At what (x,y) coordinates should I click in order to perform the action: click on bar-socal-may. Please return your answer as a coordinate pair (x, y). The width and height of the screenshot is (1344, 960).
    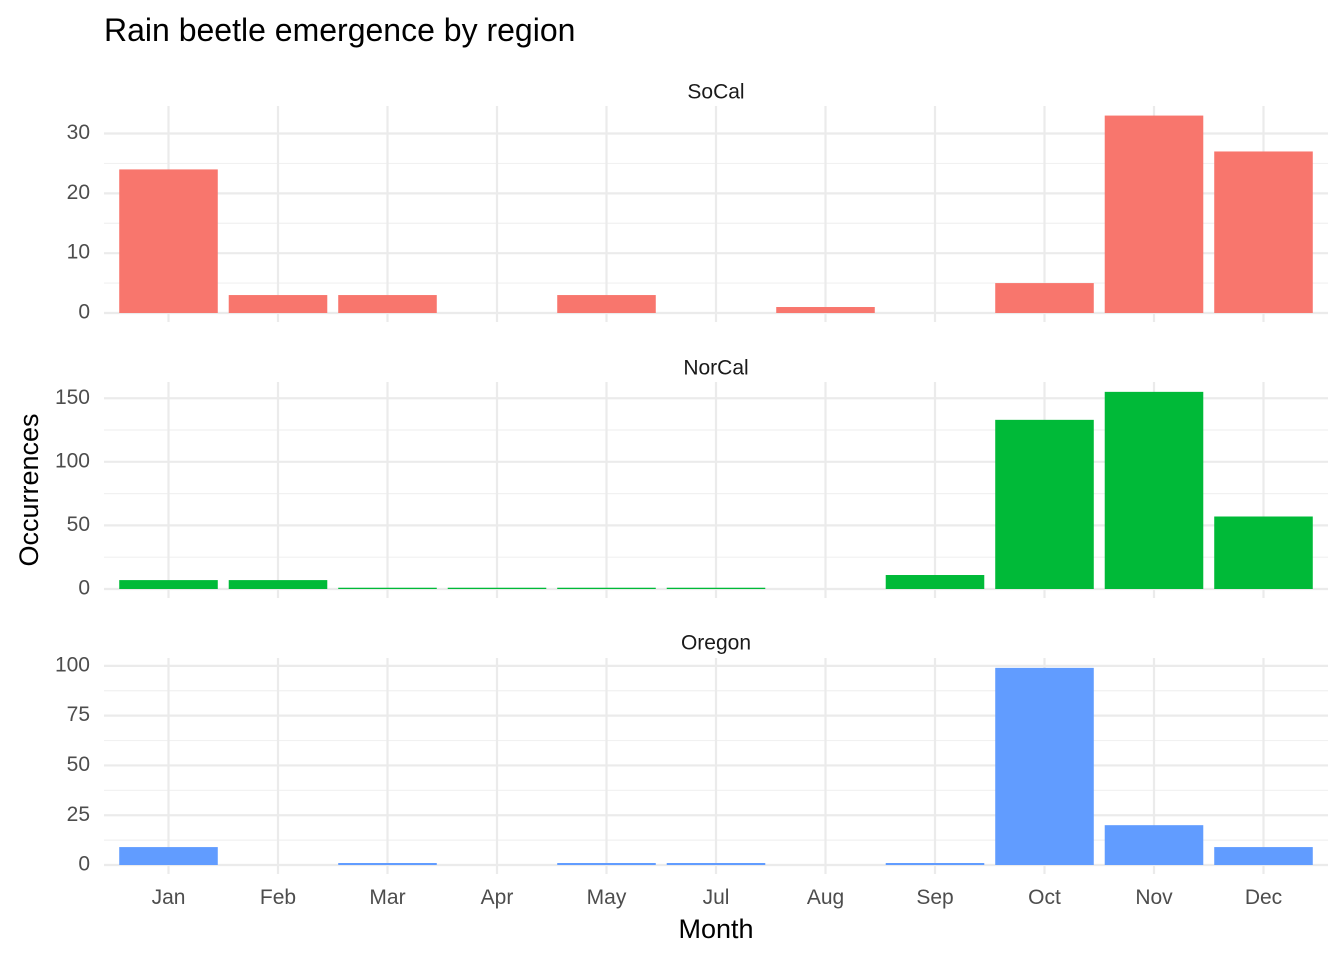
    Looking at the image, I should click on (606, 304).